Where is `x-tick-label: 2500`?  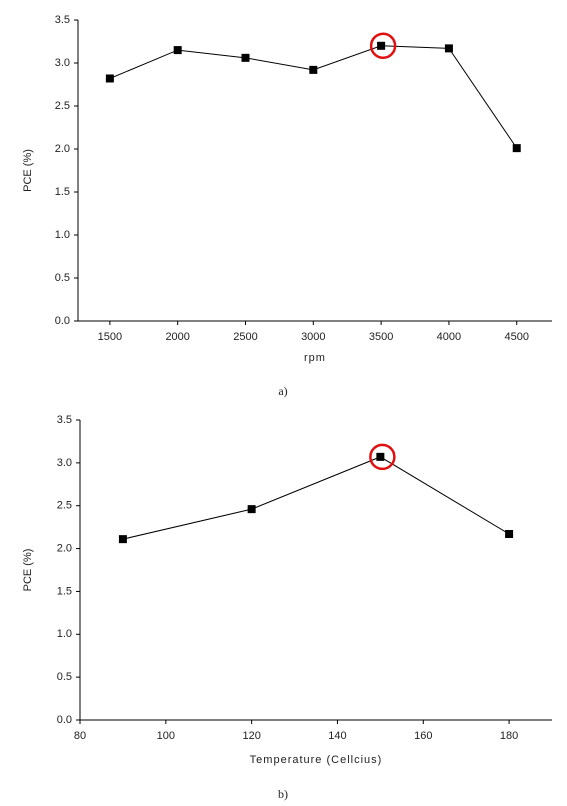 x-tick-label: 2500 is located at coordinates (245, 337).